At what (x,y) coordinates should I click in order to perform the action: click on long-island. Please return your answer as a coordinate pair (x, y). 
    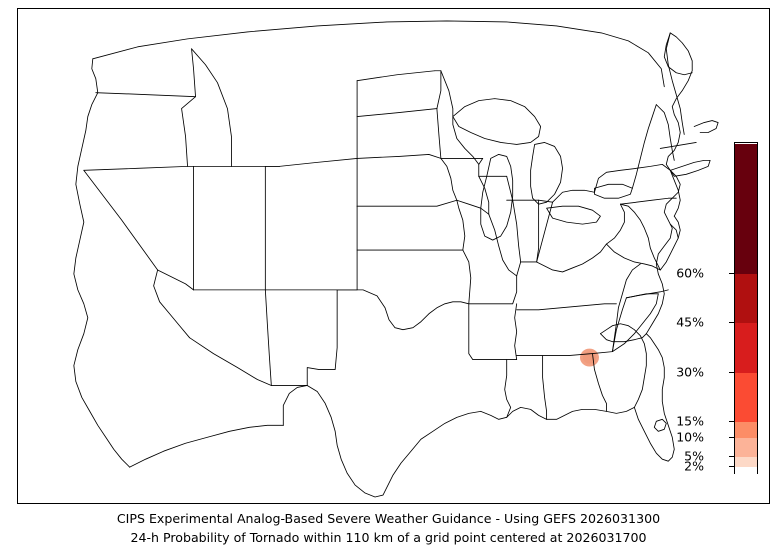
    Looking at the image, I should click on (690, 168).